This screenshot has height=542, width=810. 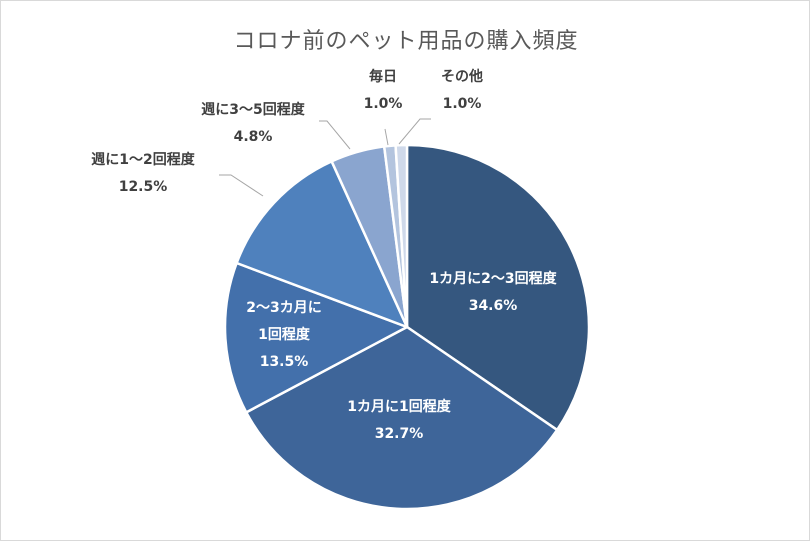 What do you see at coordinates (399, 420) in the screenshot?
I see `data-label-2: 1カ月に1回程度 32.7%` at bounding box center [399, 420].